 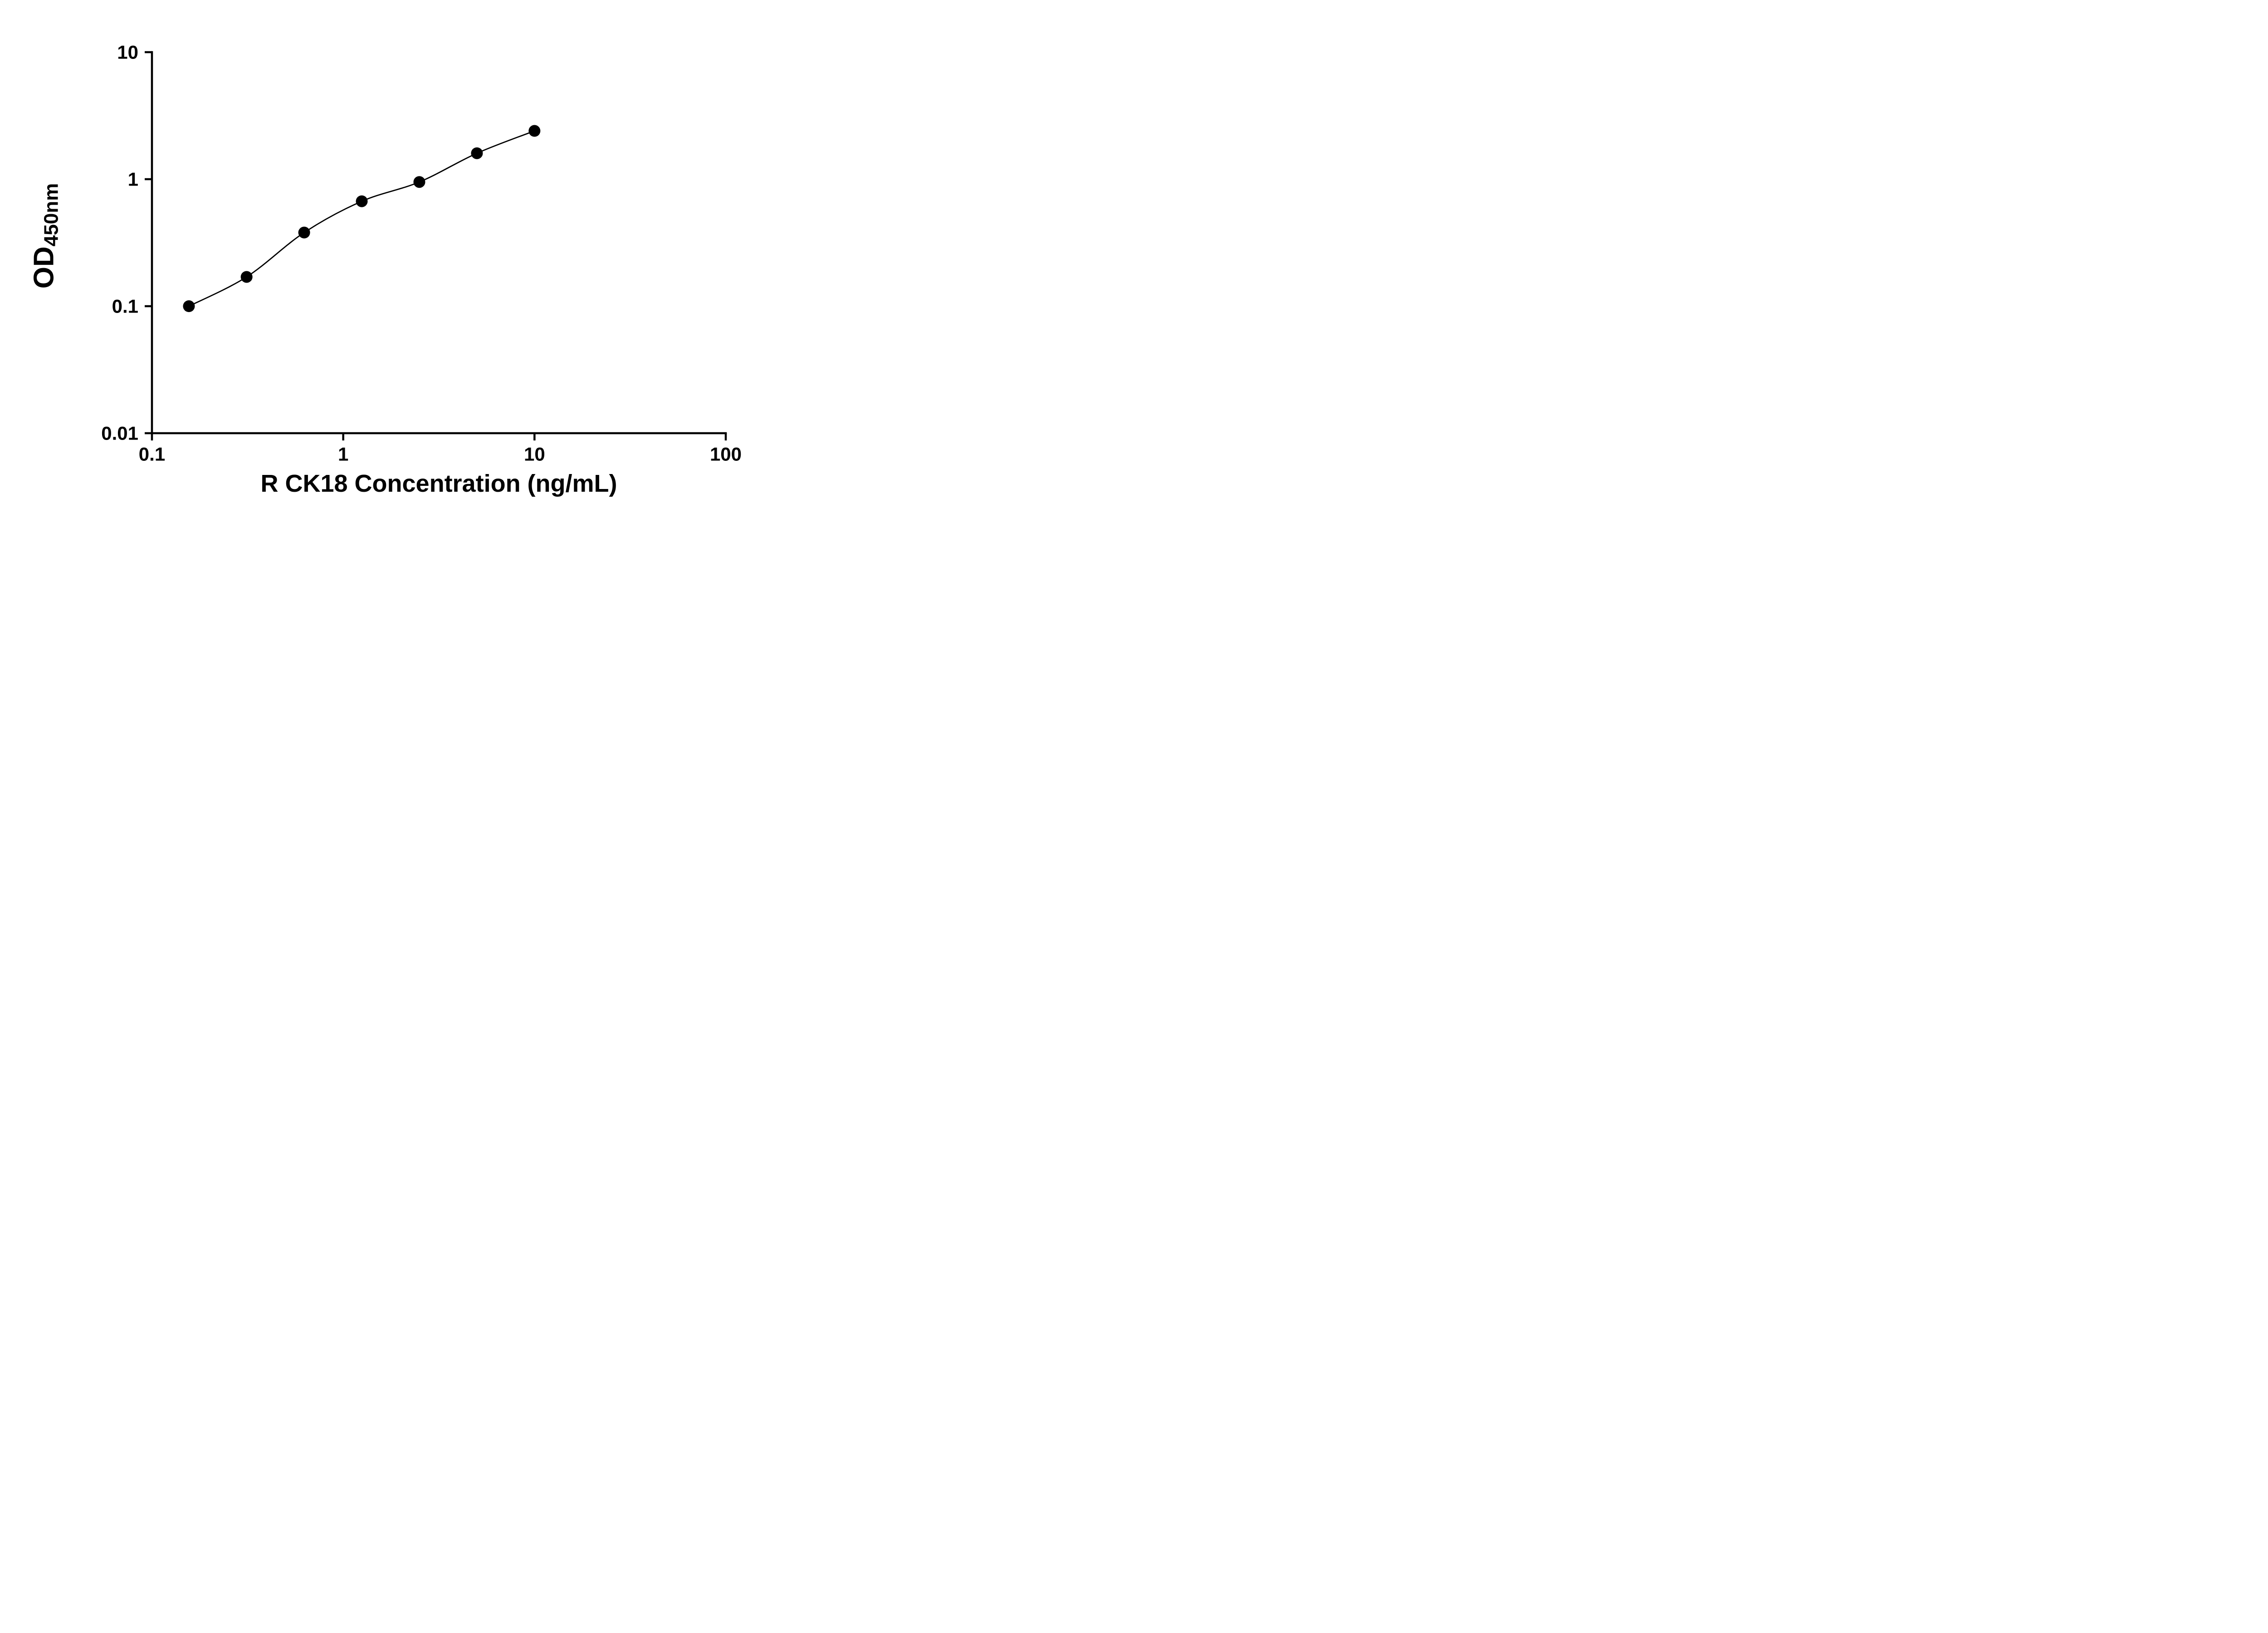 I want to click on x-axis-tick-label: 0.1, so click(x=152, y=453).